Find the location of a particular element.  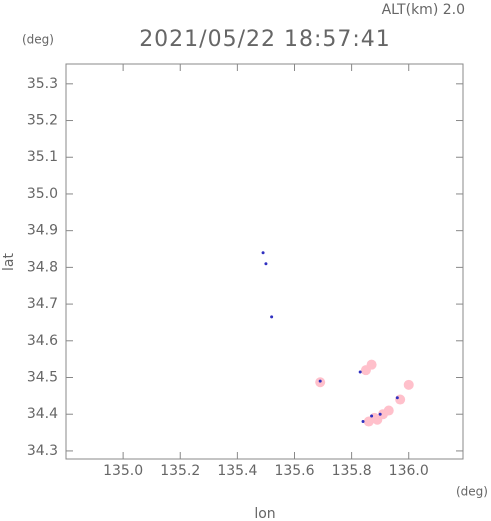

y-tick-label: 35.1 is located at coordinates (42, 157).